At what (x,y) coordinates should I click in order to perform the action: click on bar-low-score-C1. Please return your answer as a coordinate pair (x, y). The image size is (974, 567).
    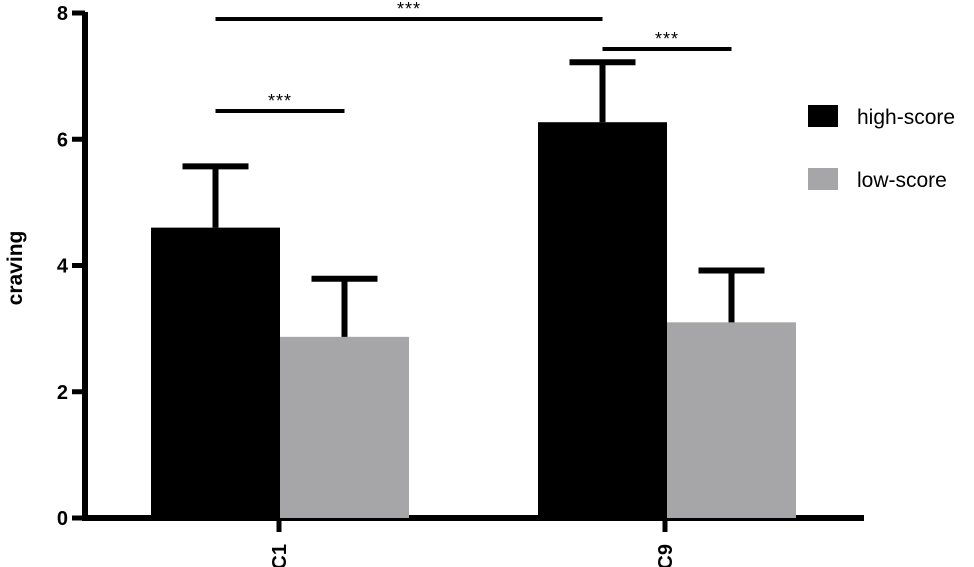
    Looking at the image, I should click on (344, 427).